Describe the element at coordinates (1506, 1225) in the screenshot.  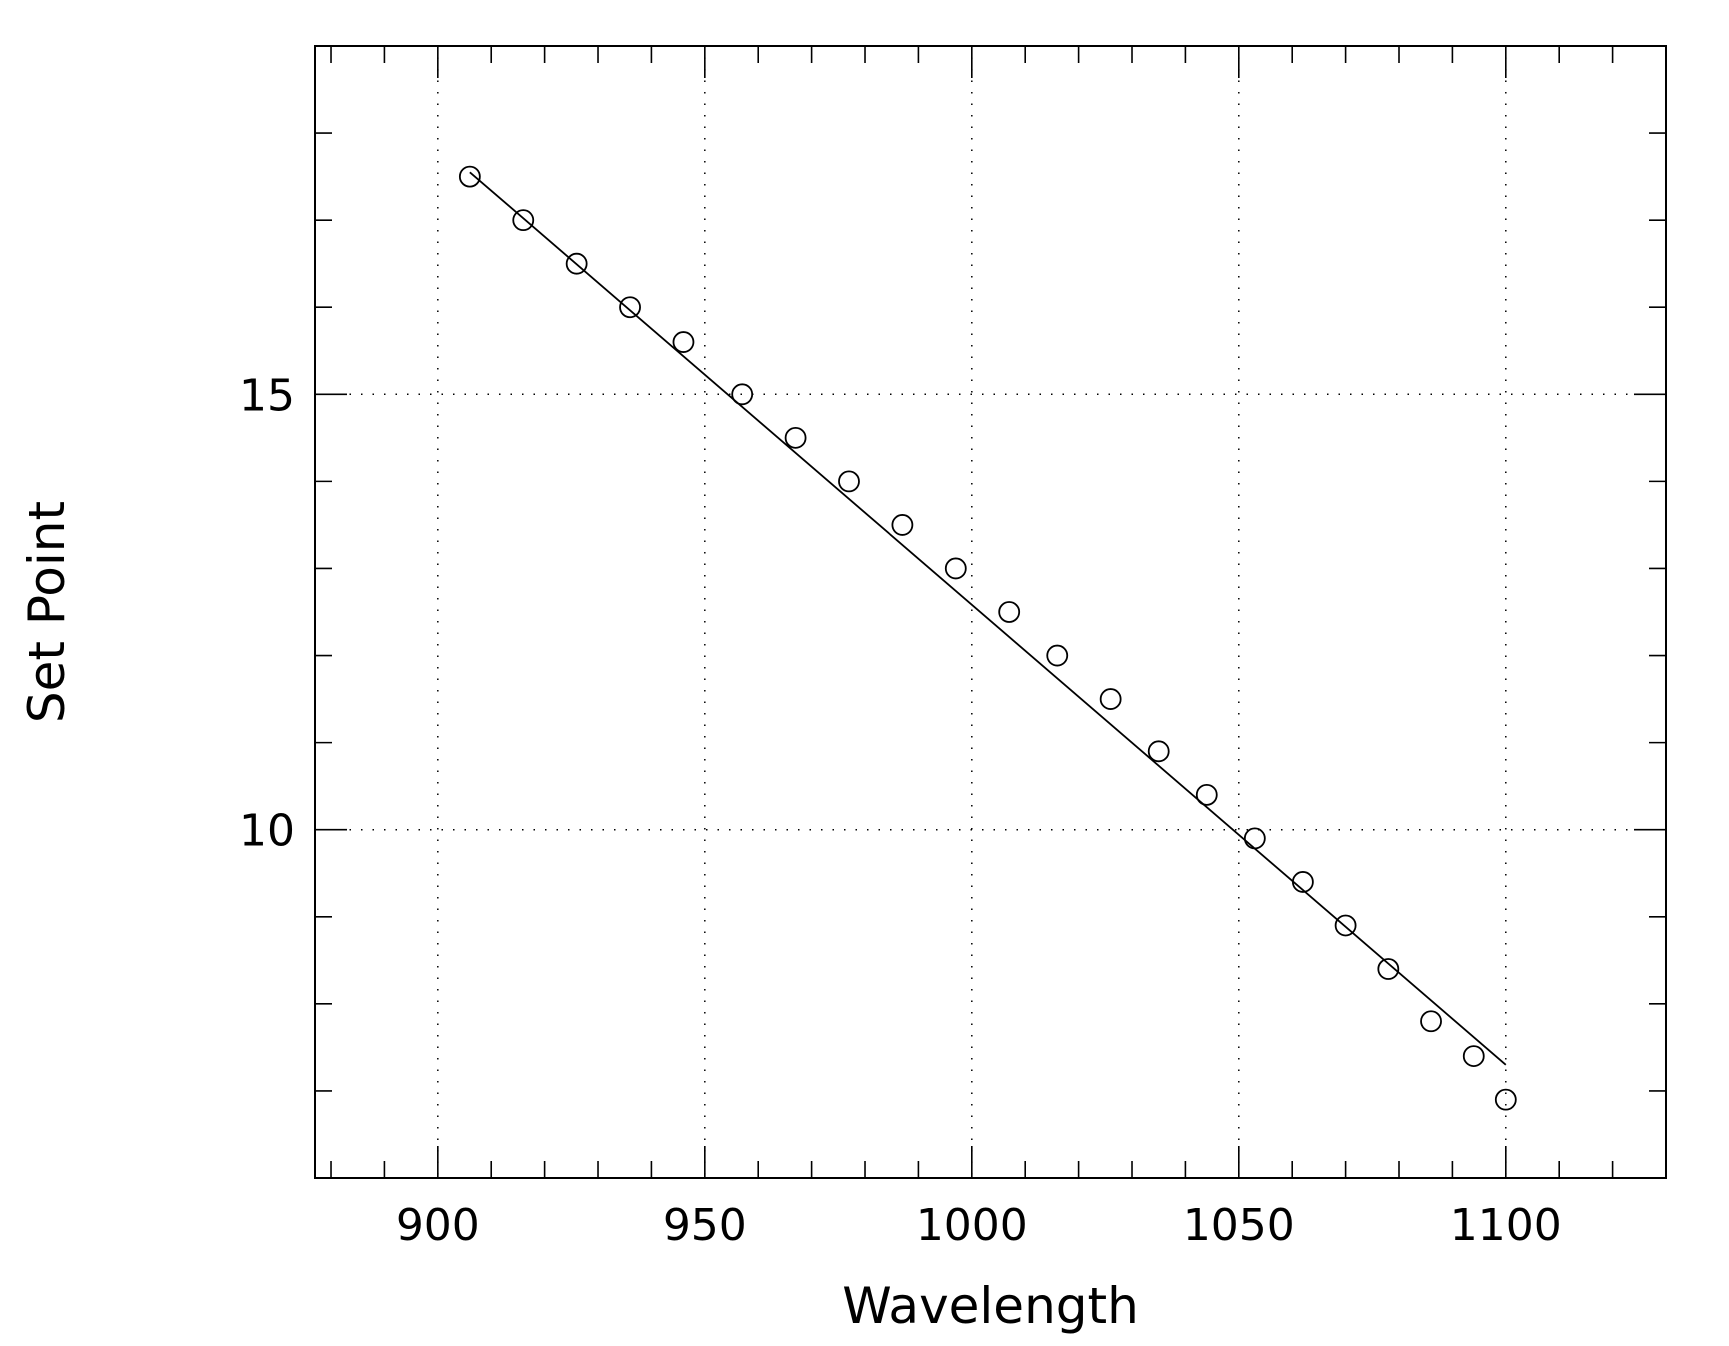
I see `x-tick-label: 1100` at that location.